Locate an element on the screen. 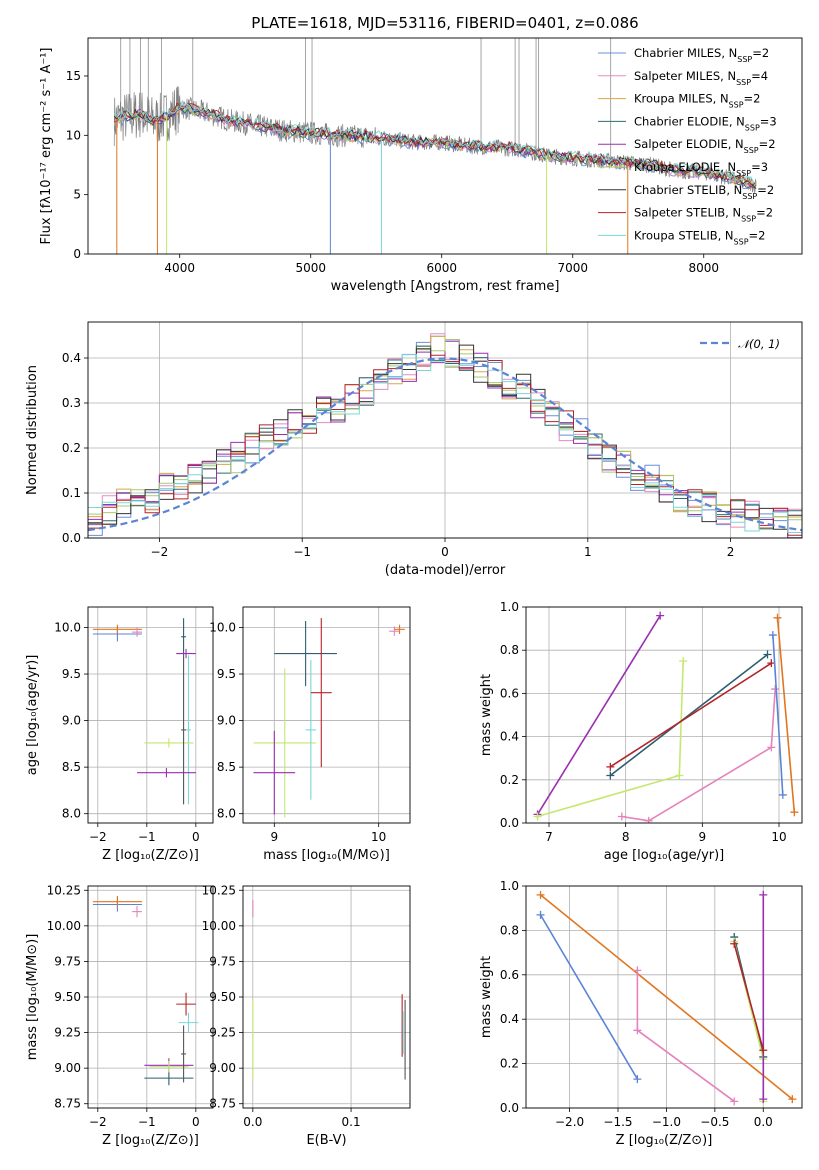 The width and height of the screenshot is (819, 1170). x-tick-label: 7000 is located at coordinates (572, 268).